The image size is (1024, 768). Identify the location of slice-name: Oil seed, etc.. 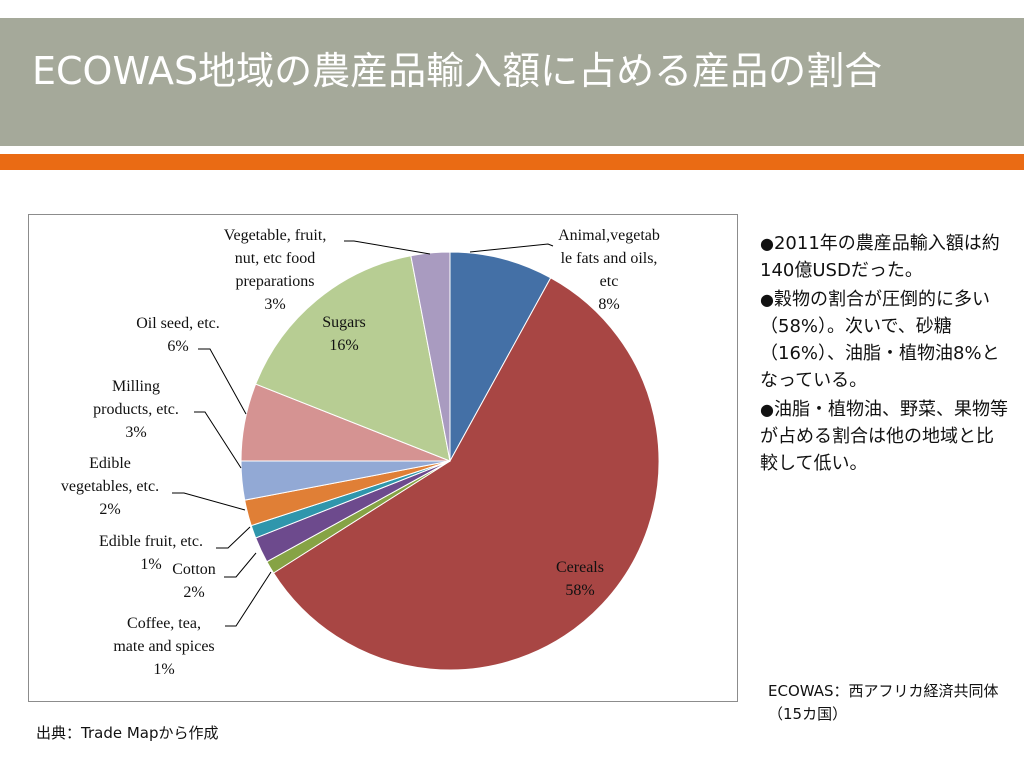
(178, 323).